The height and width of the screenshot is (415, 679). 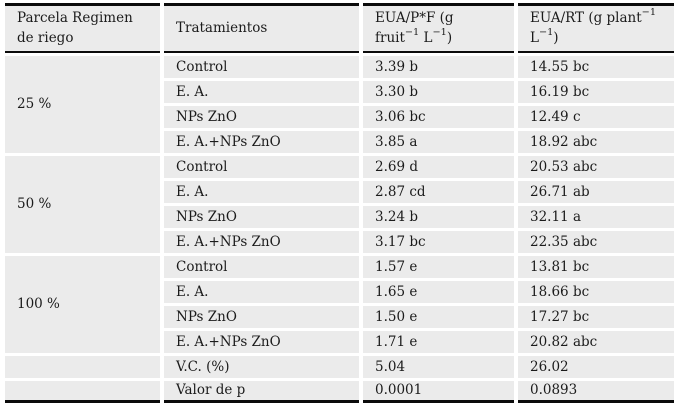 I want to click on value-cell-euapf: 3.39 b, so click(x=438, y=67).